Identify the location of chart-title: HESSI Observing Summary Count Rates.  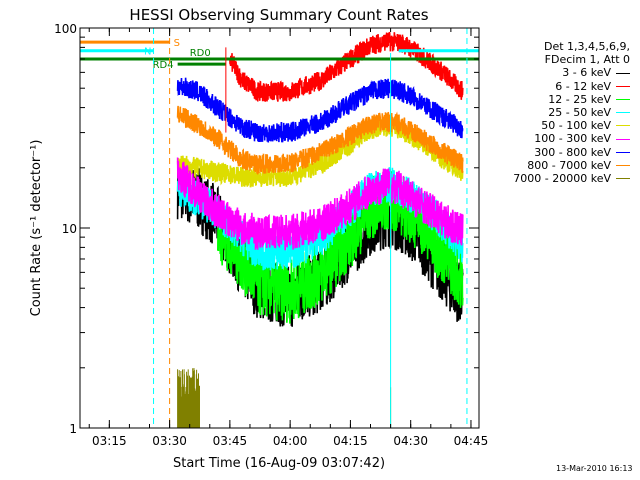
(278, 15).